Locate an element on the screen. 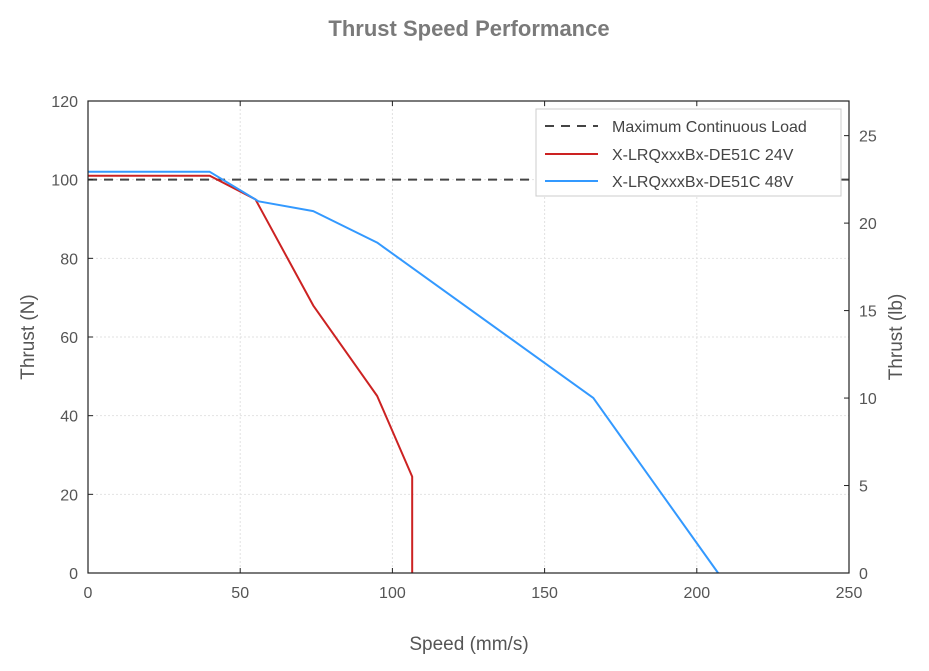  y-tick-label: 40 is located at coordinates (69, 417).